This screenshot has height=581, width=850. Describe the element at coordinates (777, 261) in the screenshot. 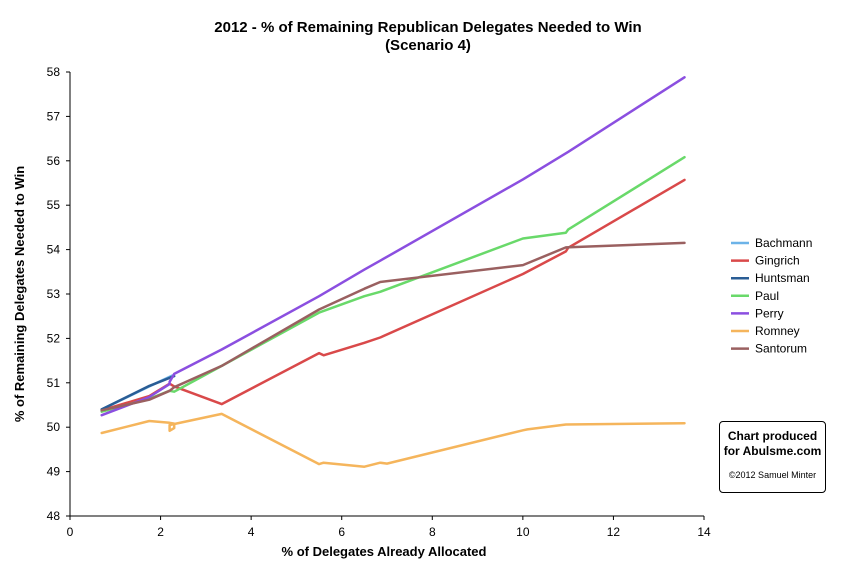

I see `legend-label-gingrich: Gingrich` at that location.